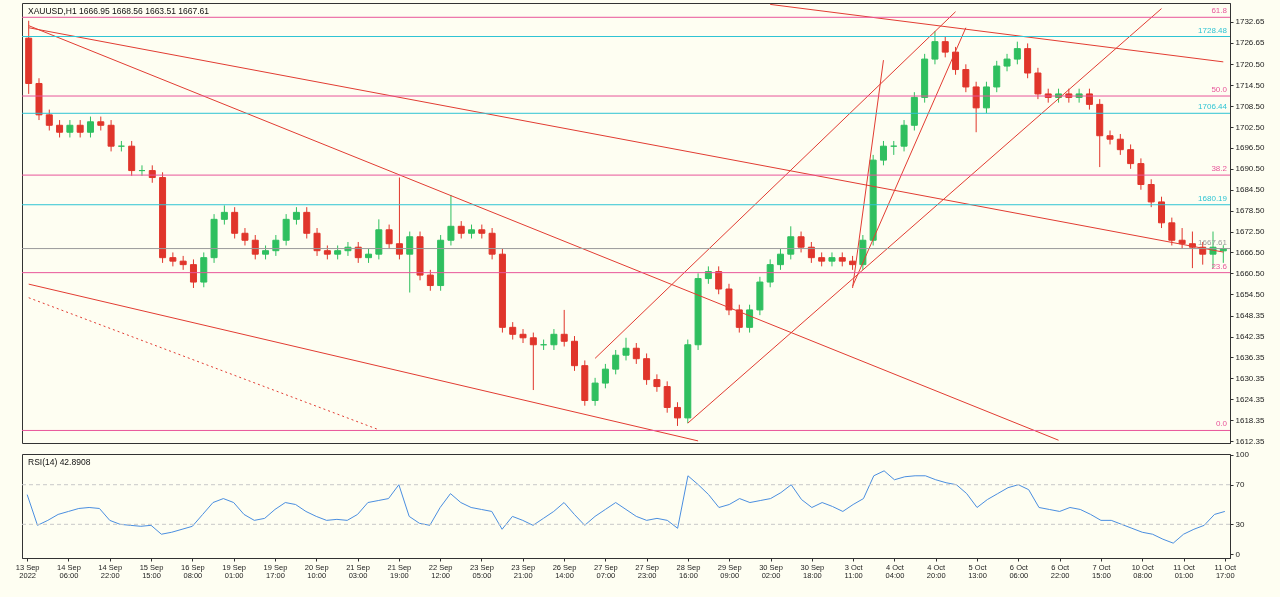 Image resolution: width=1280 pixels, height=597 pixels. Describe the element at coordinates (1250, 232) in the screenshot. I see `y-tick-label: 1672.50` at that location.